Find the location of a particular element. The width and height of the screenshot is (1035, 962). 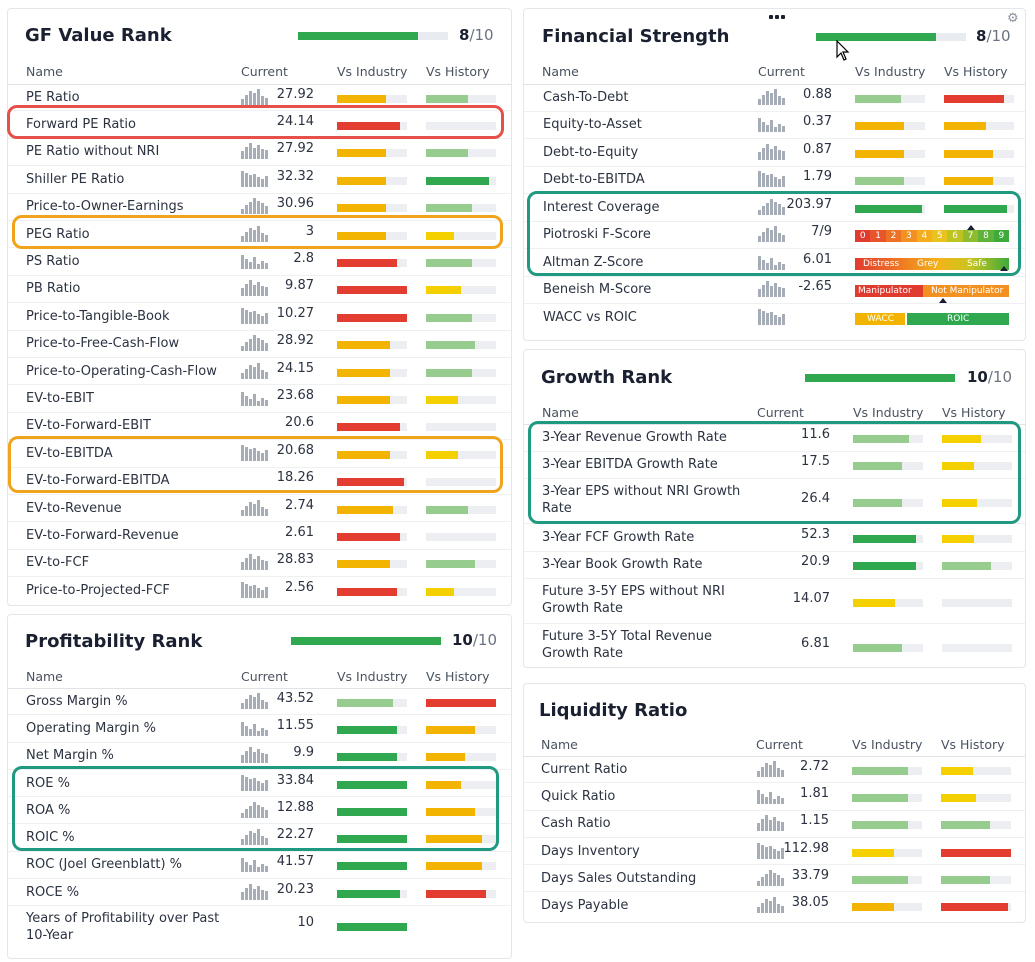

table-row: Price-to-Free-Cash-Flow 28.92 is located at coordinates (259, 344).